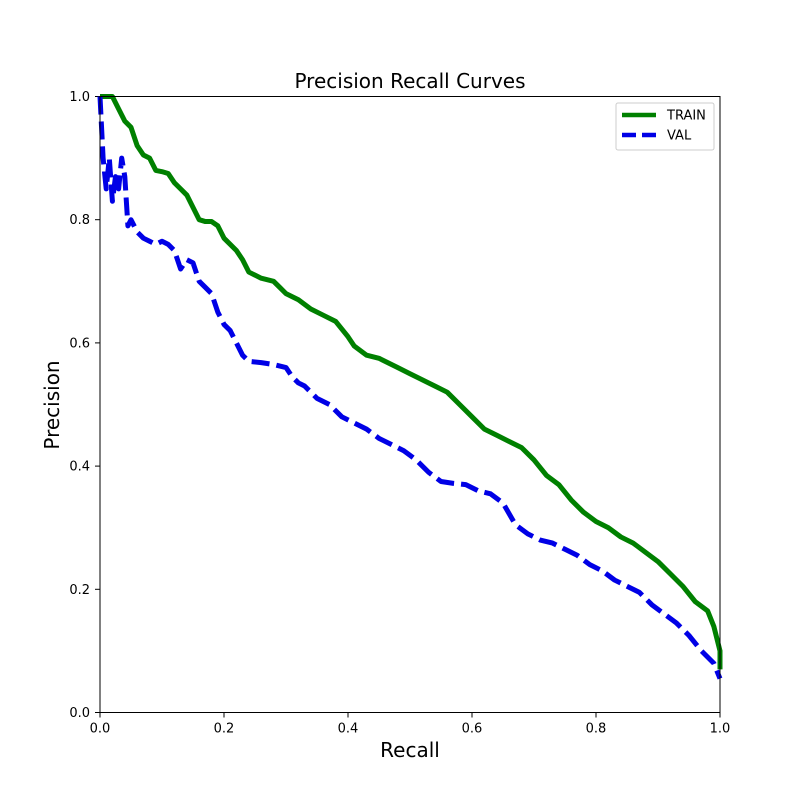 The height and width of the screenshot is (800, 800). What do you see at coordinates (79, 343) in the screenshot?
I see `y-tick-label: 0.6` at bounding box center [79, 343].